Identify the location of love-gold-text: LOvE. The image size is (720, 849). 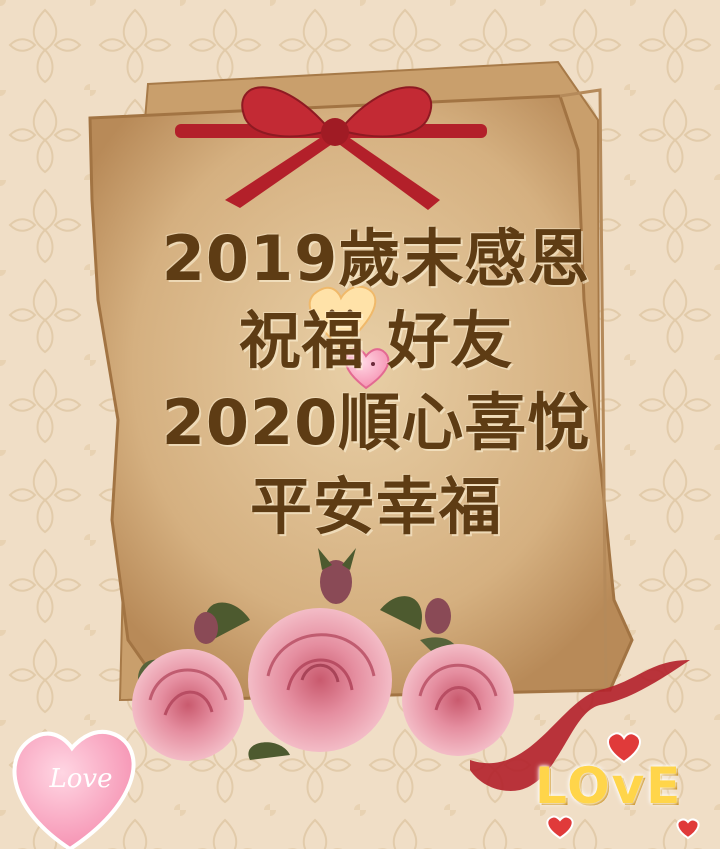
(609, 786).